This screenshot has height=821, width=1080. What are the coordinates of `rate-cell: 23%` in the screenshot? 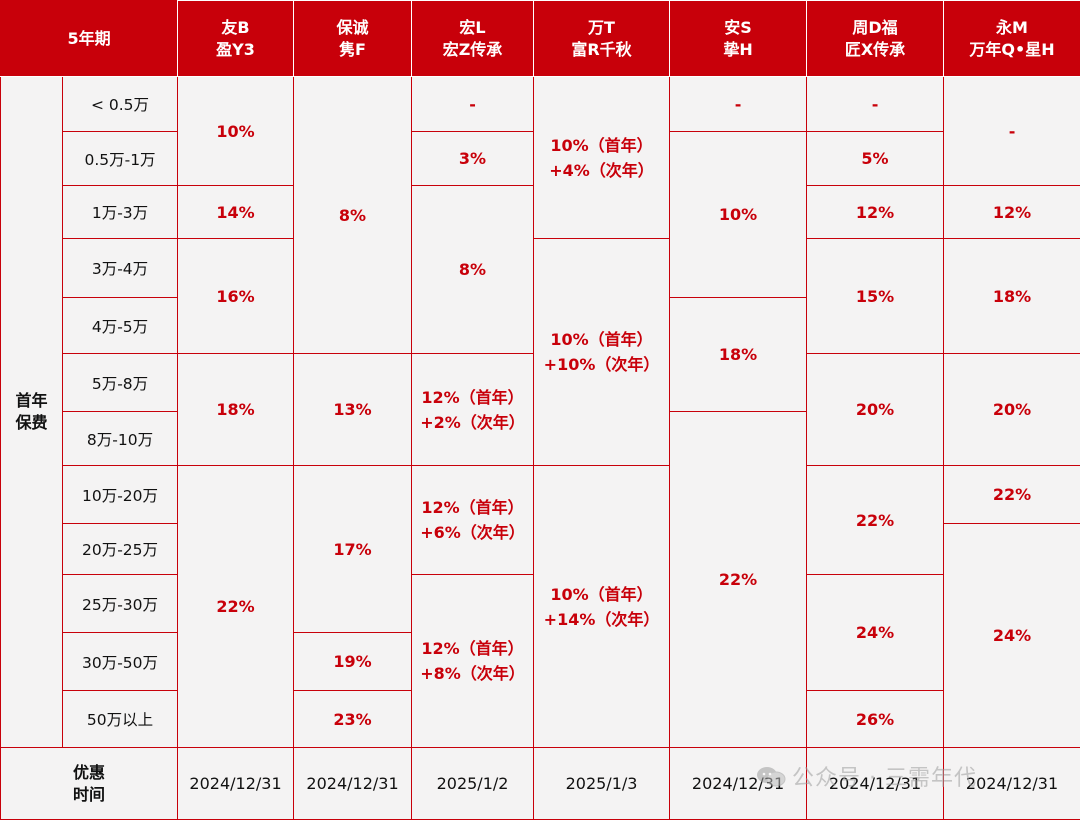 It's located at (353, 719).